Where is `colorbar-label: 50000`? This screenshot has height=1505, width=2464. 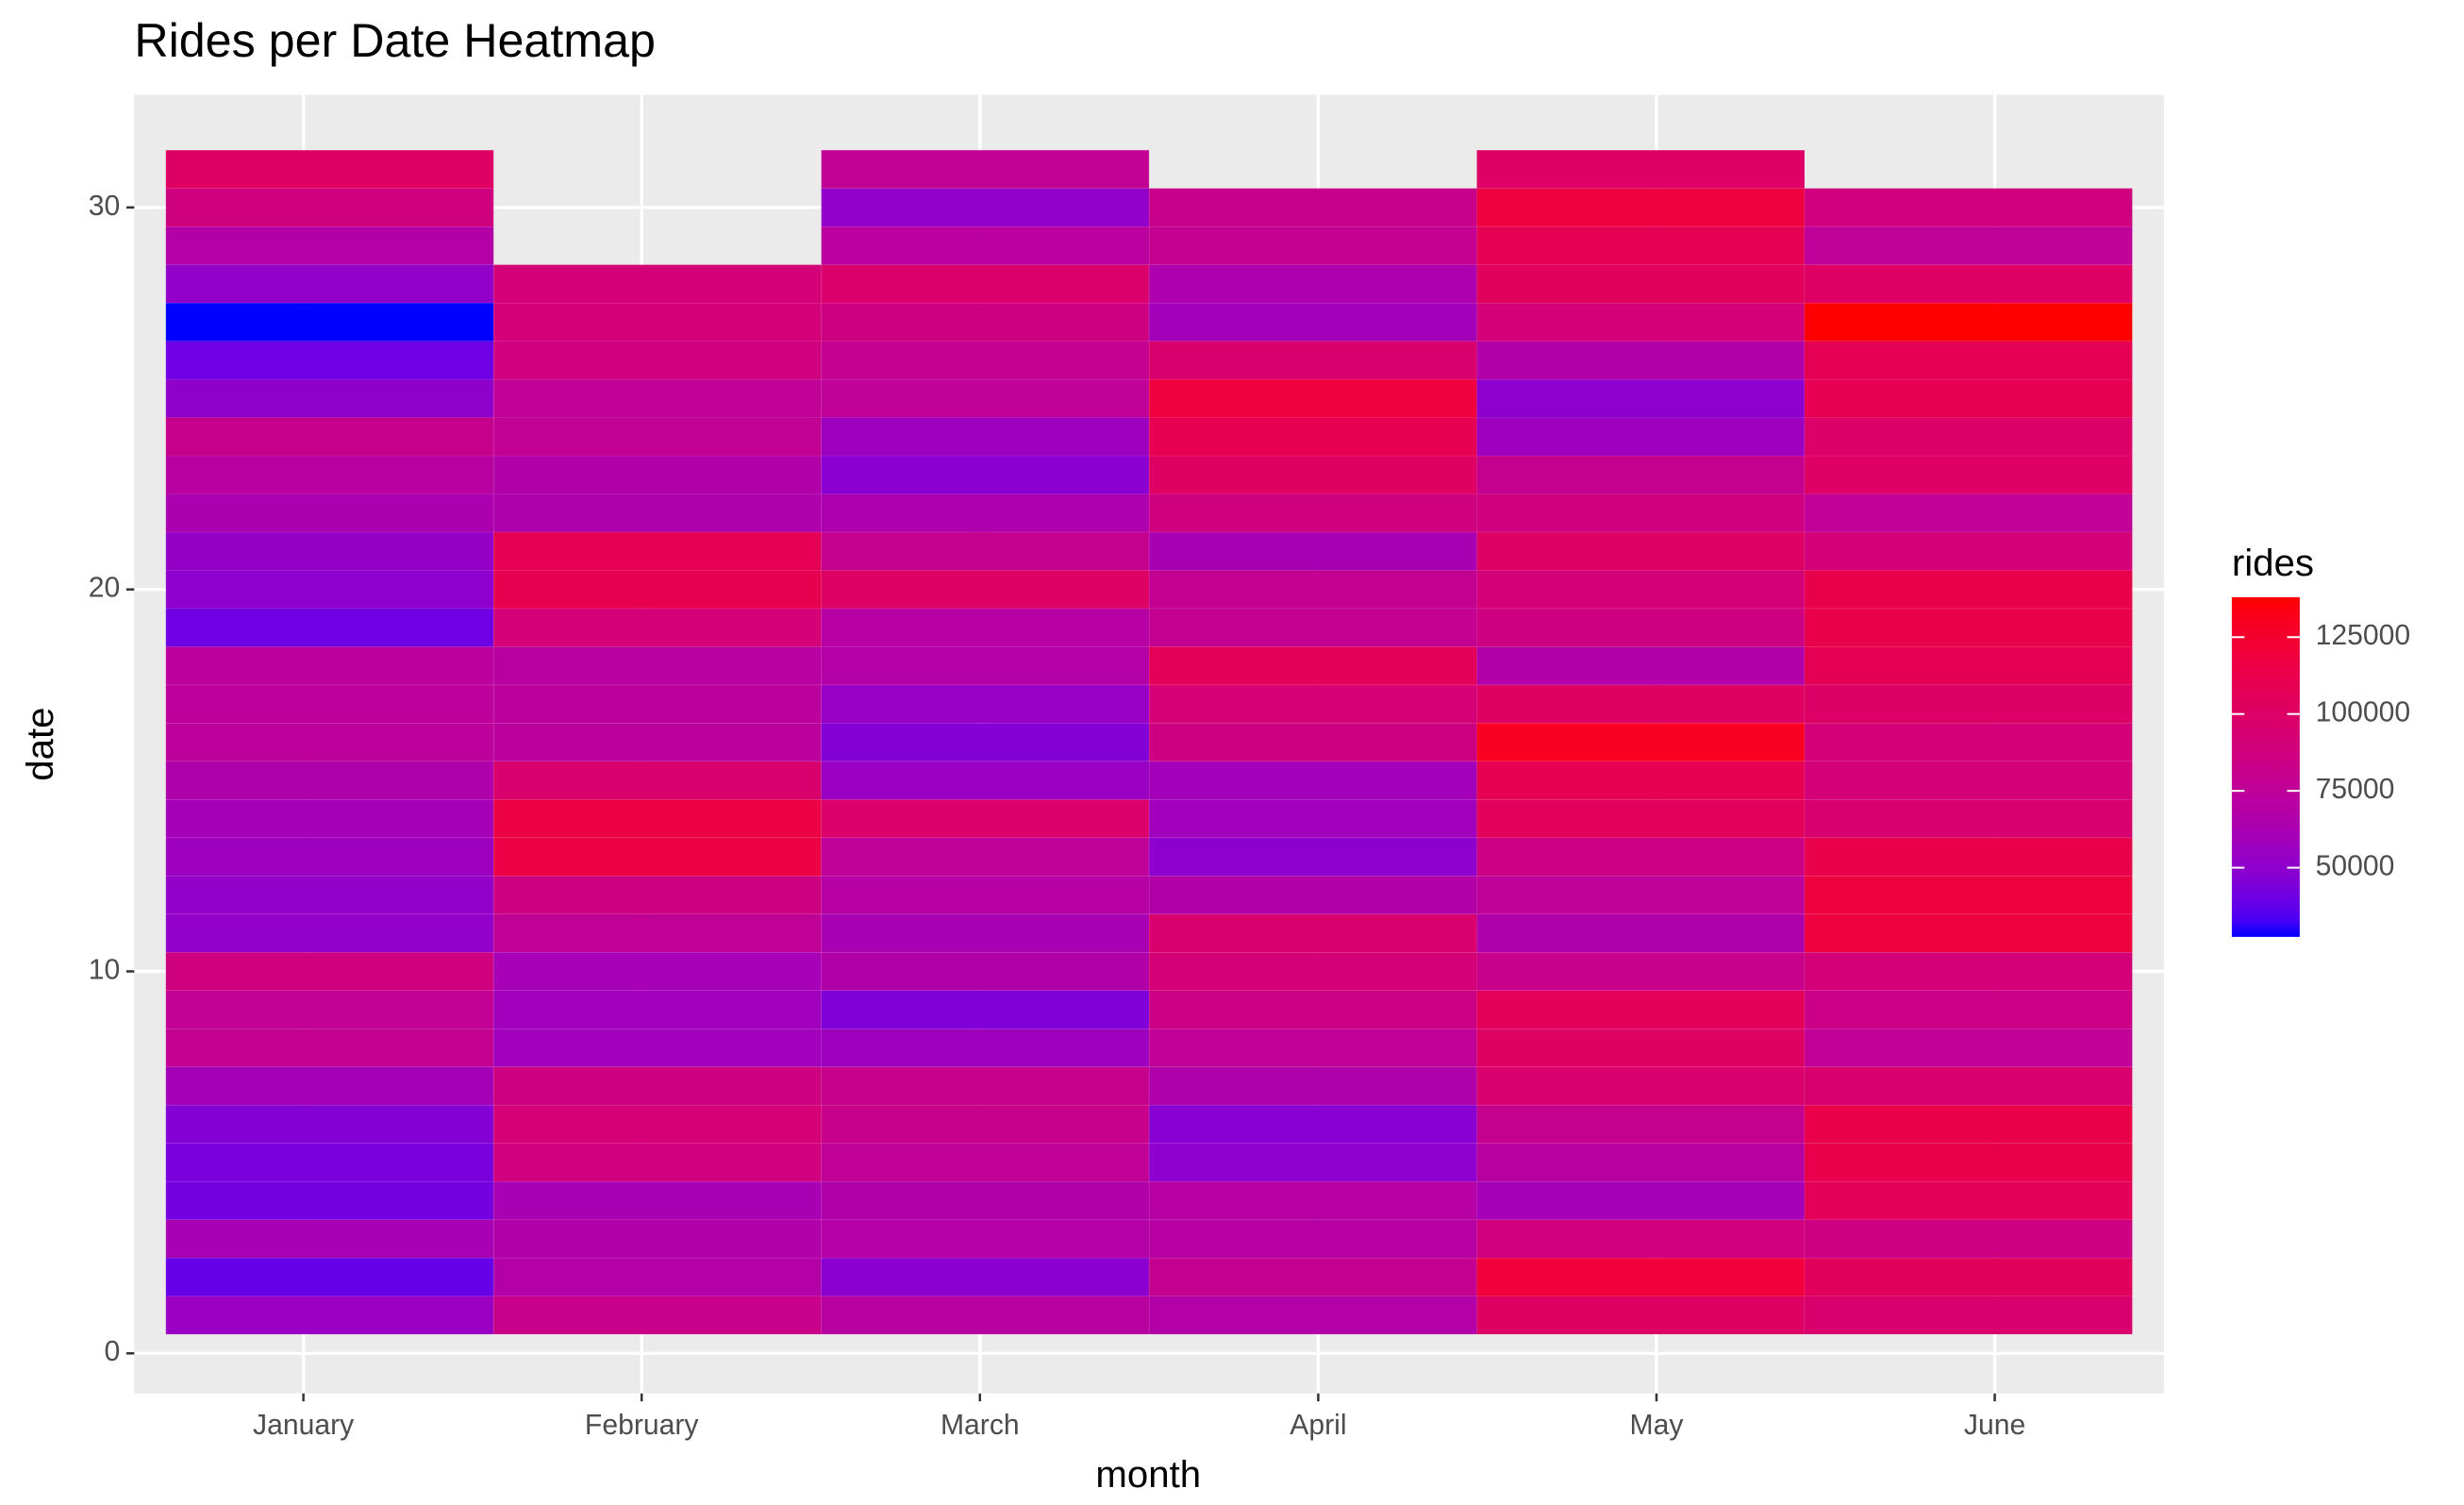
colorbar-label: 50000 is located at coordinates (2356, 866).